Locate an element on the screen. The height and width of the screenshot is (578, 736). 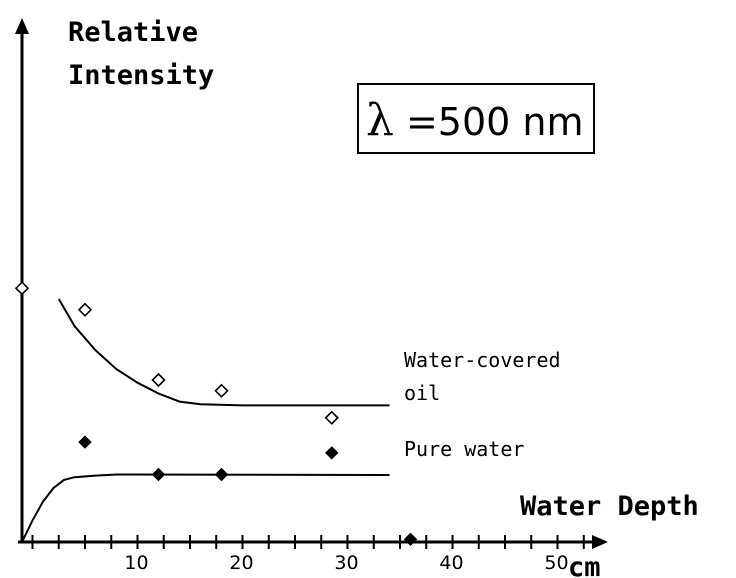
wavelength-annotation: λ =500 nm is located at coordinates (475, 120).